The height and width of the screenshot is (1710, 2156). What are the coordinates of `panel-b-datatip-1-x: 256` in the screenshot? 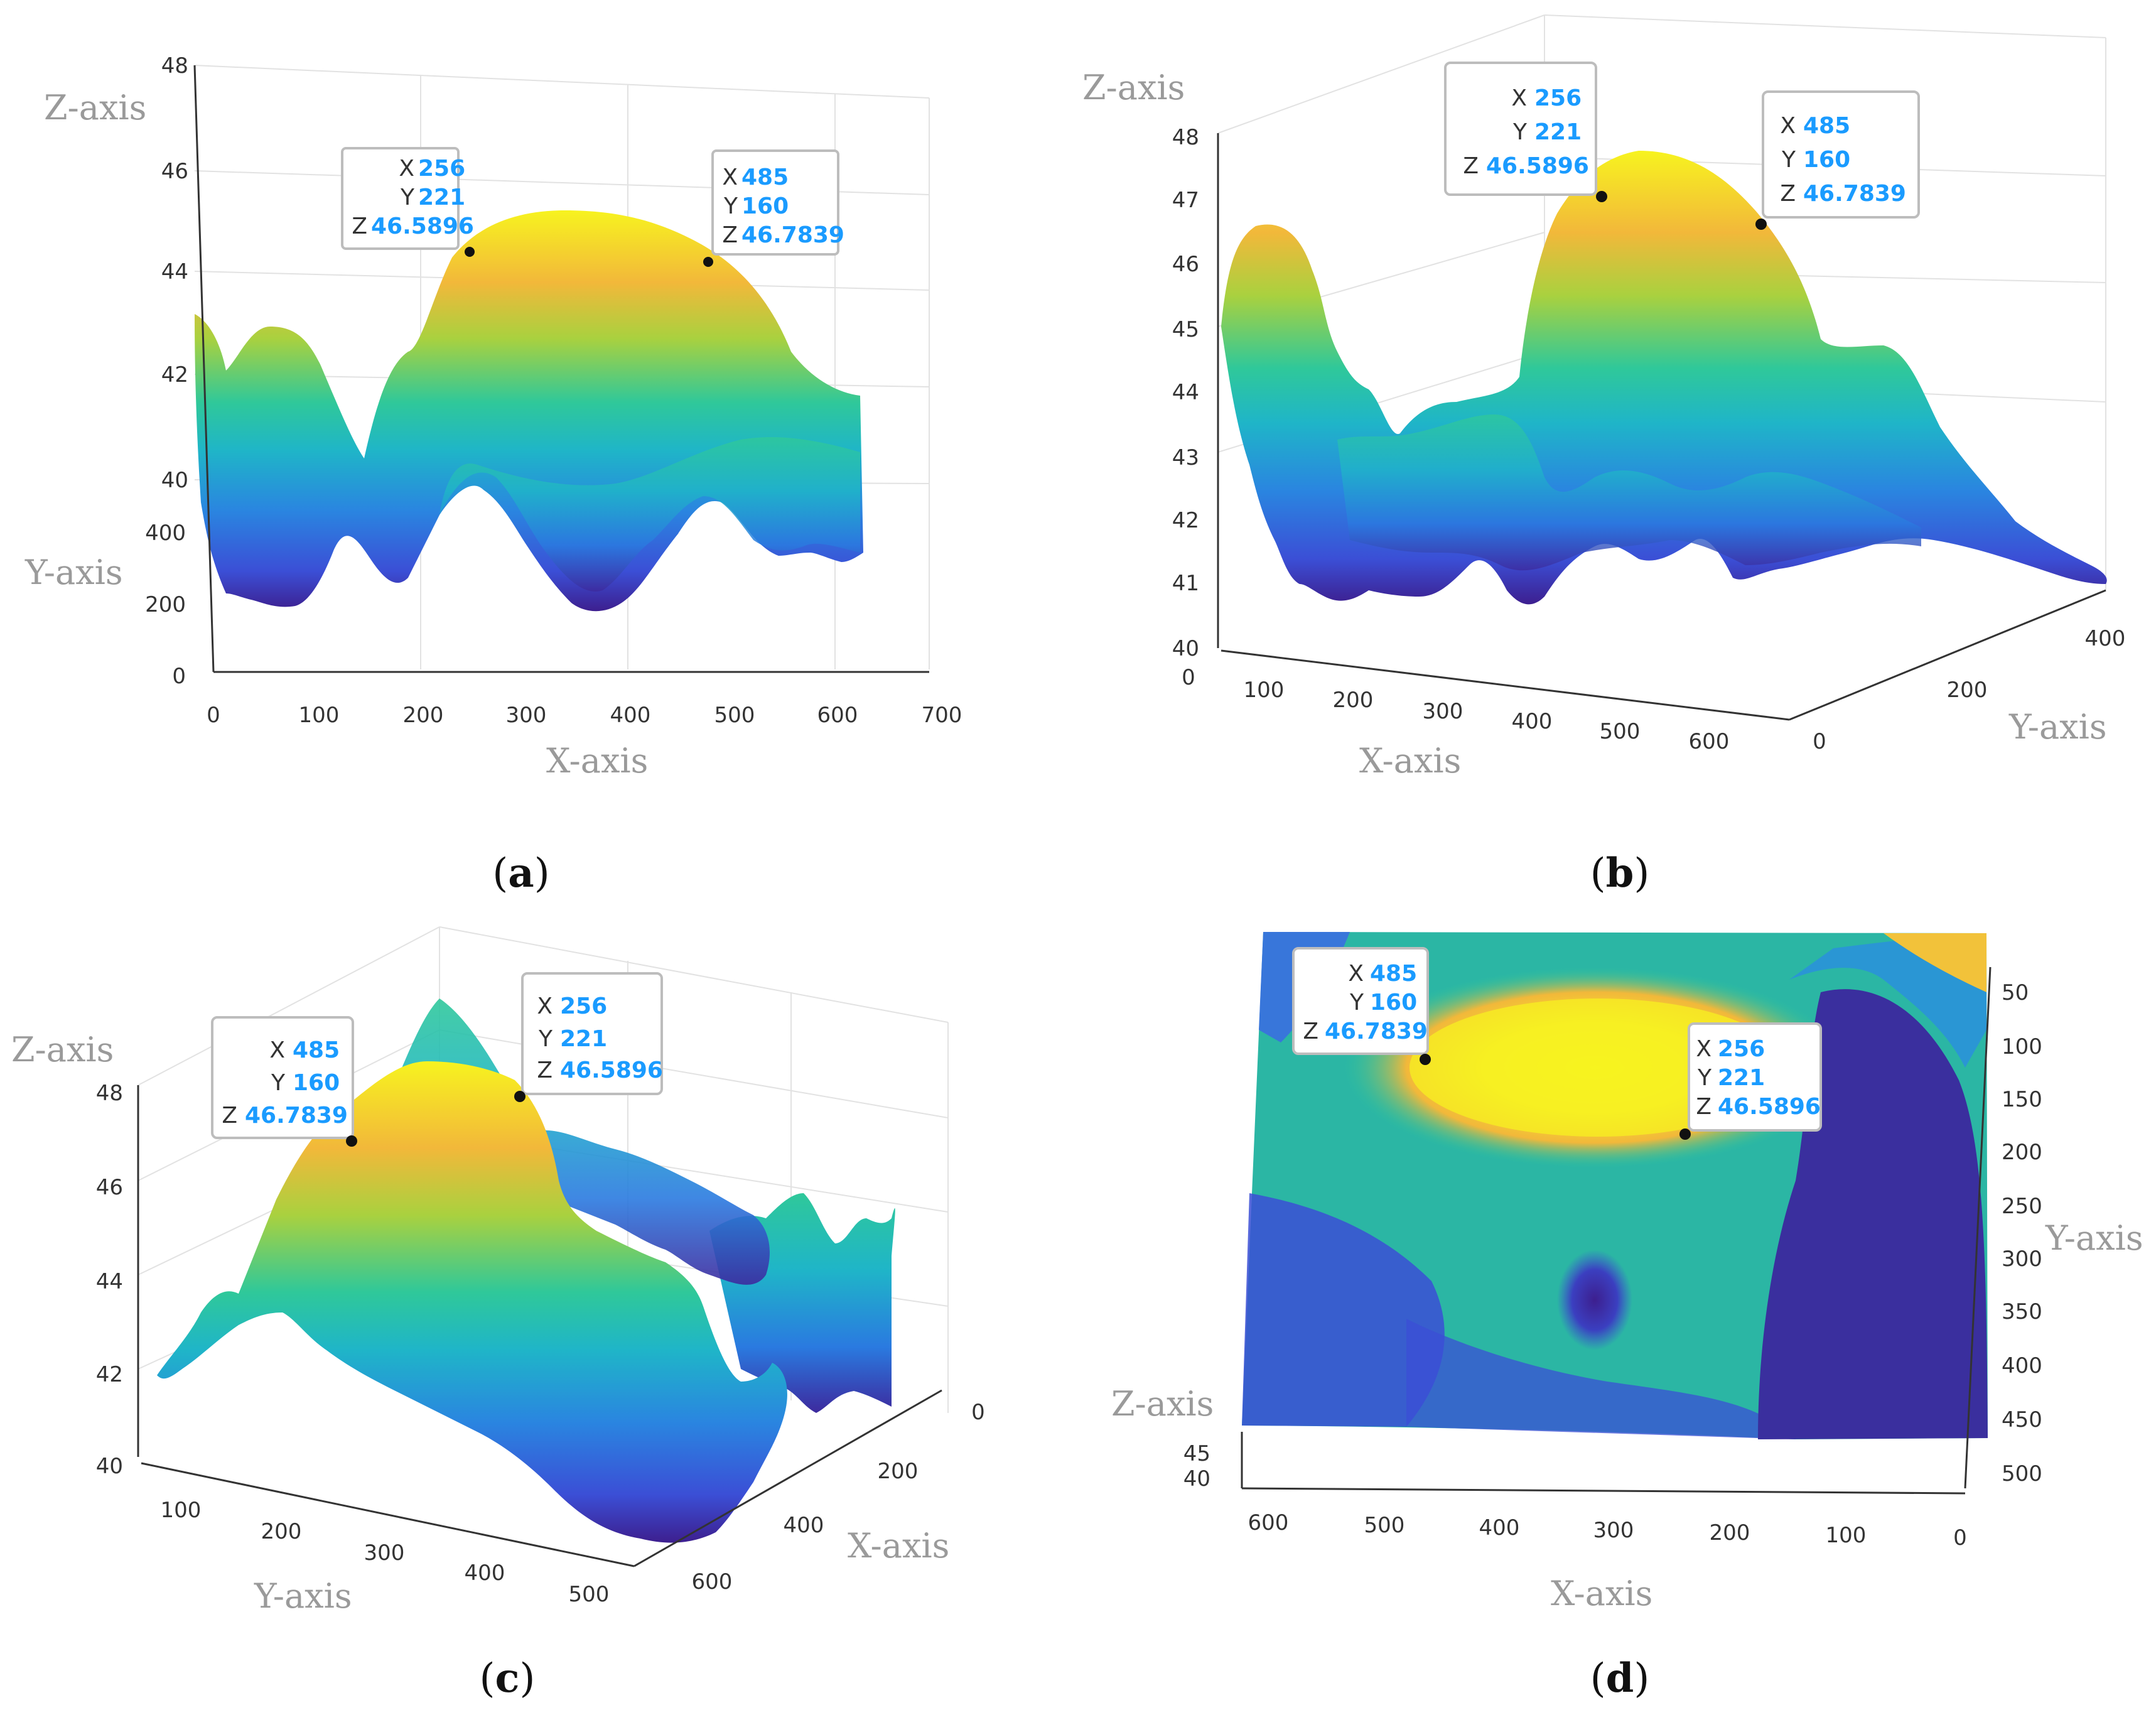 It's located at (1558, 98).